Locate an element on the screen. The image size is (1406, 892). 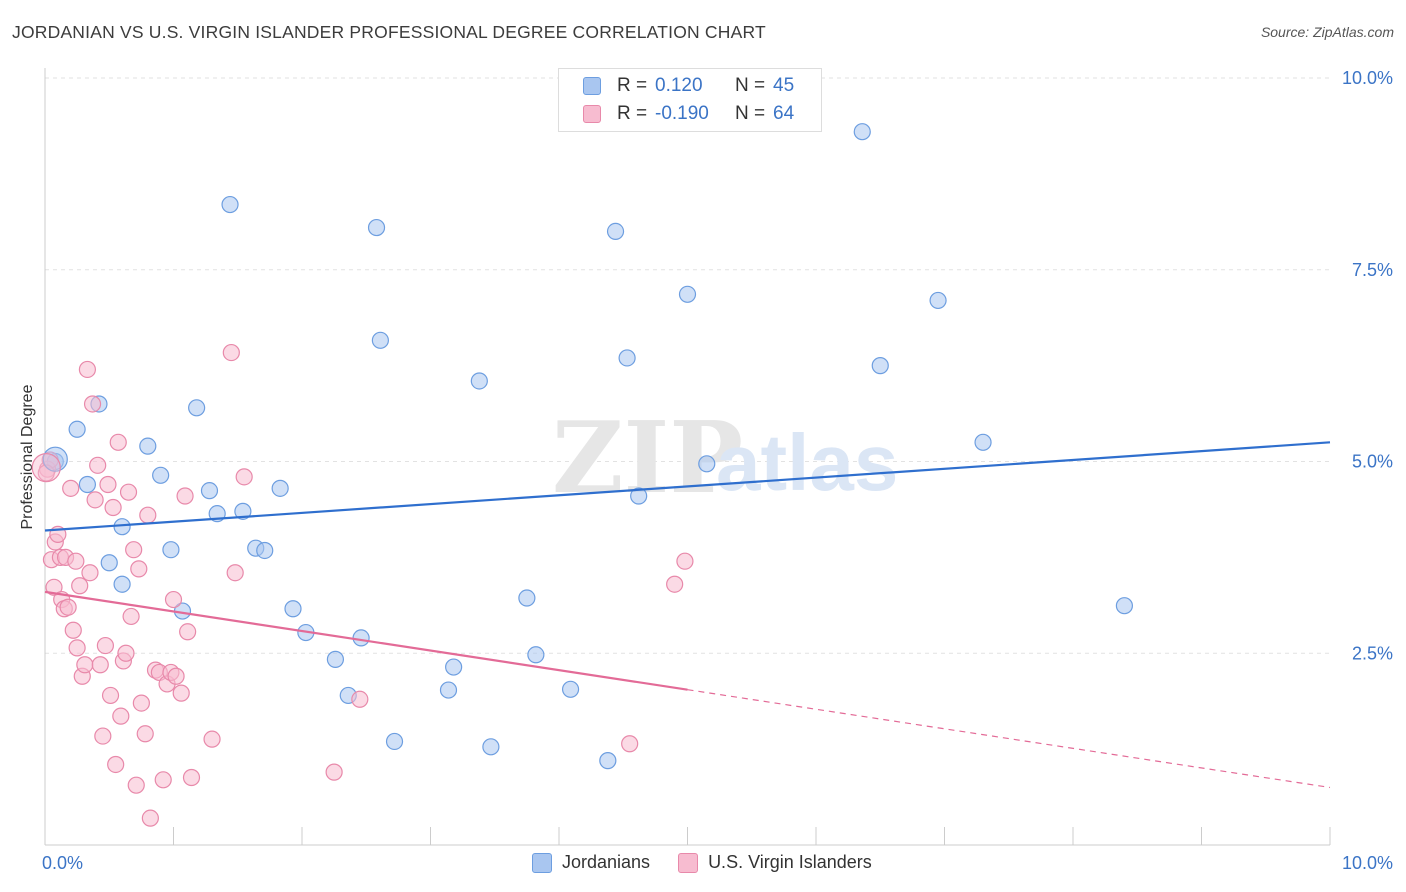
y-tick-label: 10.0% is located at coordinates (1367, 78).